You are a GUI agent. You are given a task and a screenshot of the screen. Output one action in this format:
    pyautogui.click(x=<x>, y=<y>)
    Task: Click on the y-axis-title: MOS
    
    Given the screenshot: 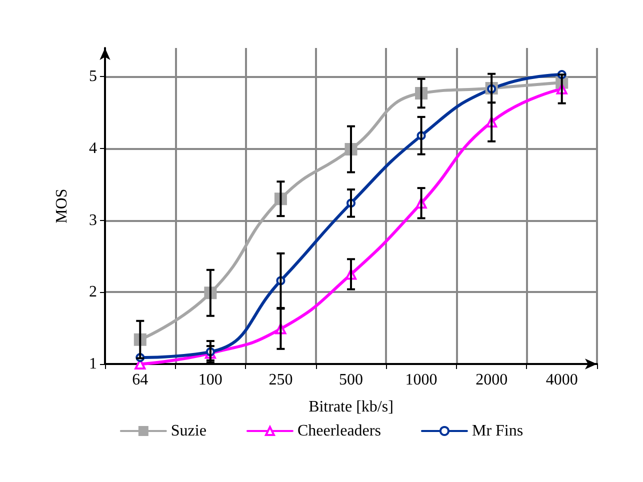 What is the action you would take?
    pyautogui.click(x=62, y=206)
    